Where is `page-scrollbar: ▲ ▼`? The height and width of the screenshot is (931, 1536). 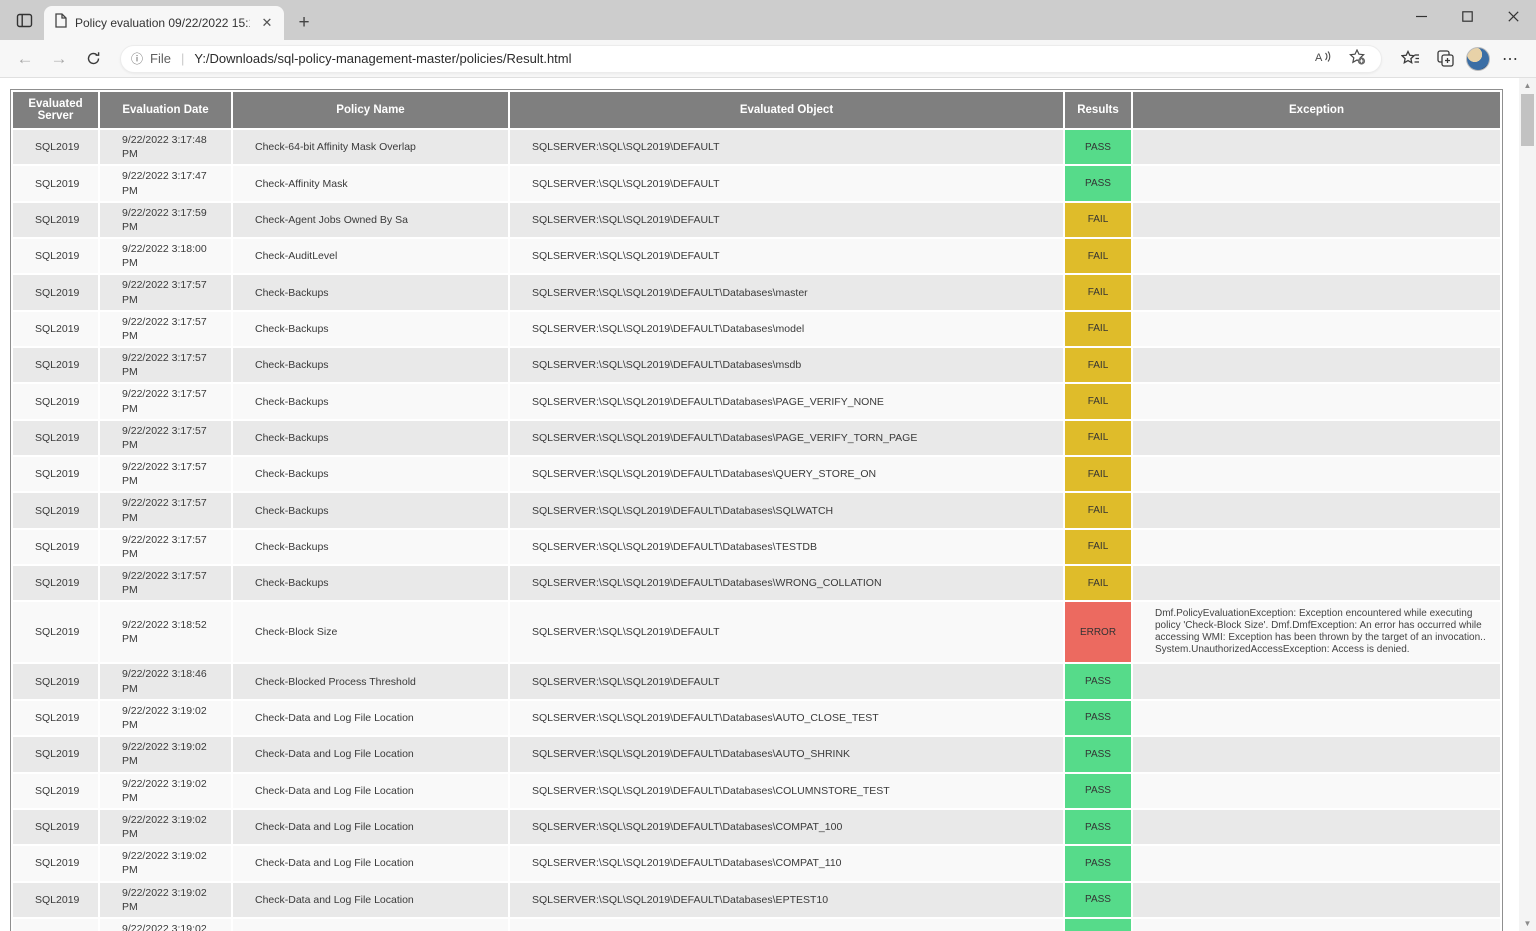
page-scrollbar: ▲ ▼ is located at coordinates (1527, 504).